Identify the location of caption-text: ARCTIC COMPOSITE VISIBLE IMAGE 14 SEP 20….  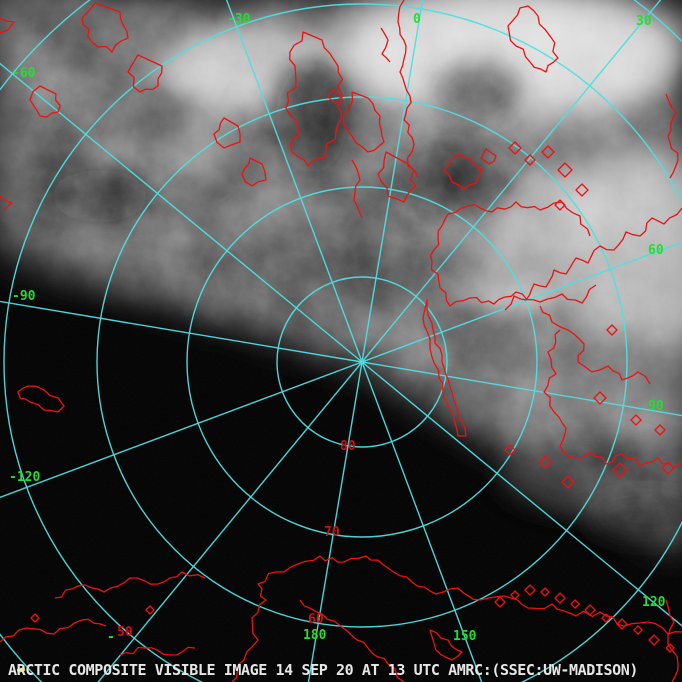
(323, 670).